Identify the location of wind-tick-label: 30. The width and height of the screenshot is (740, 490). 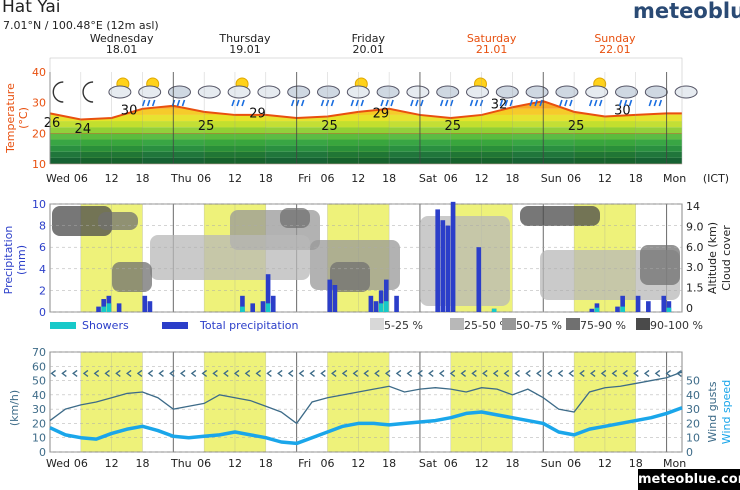
(39, 409).